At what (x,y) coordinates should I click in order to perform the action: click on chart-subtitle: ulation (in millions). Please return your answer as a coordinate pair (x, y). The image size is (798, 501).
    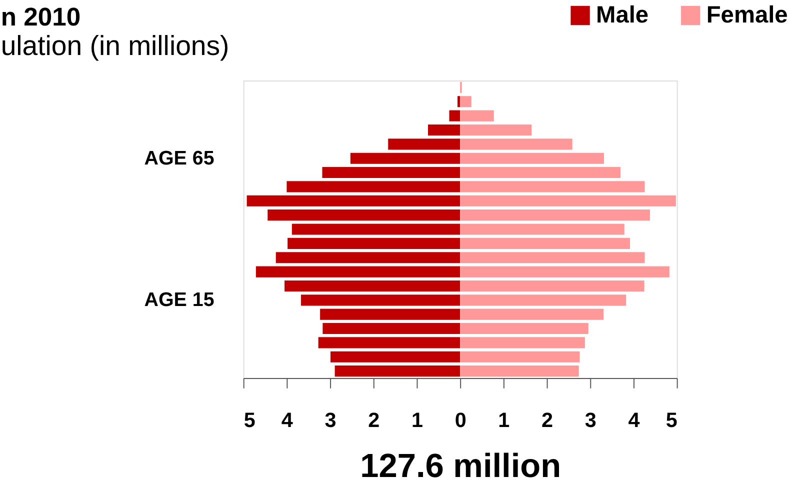
    Looking at the image, I should click on (115, 45).